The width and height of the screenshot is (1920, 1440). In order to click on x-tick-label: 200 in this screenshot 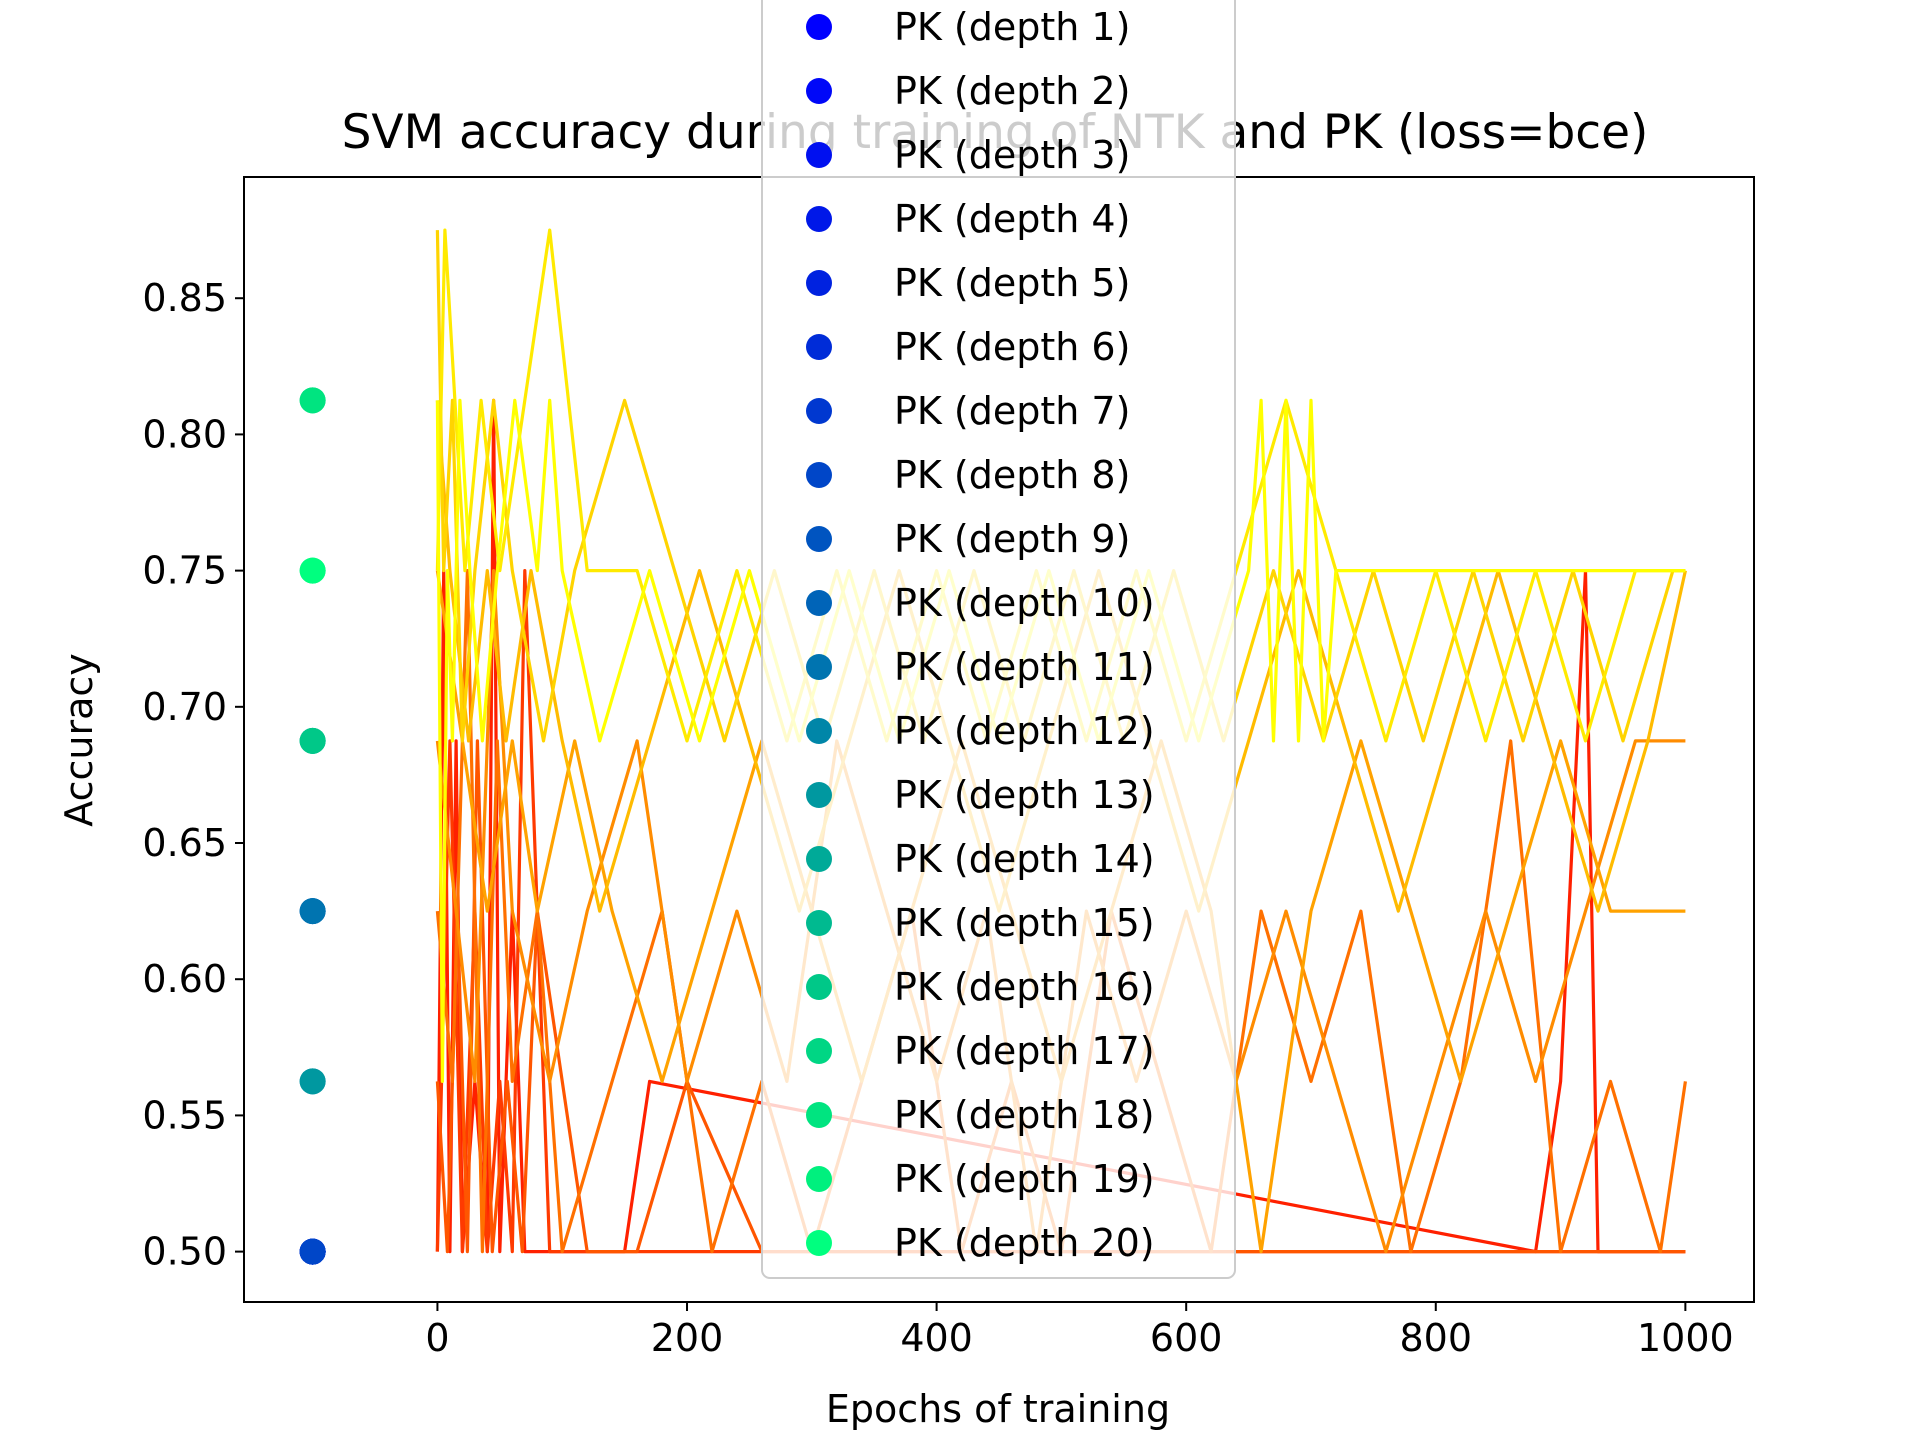, I will do `click(687, 1338)`.